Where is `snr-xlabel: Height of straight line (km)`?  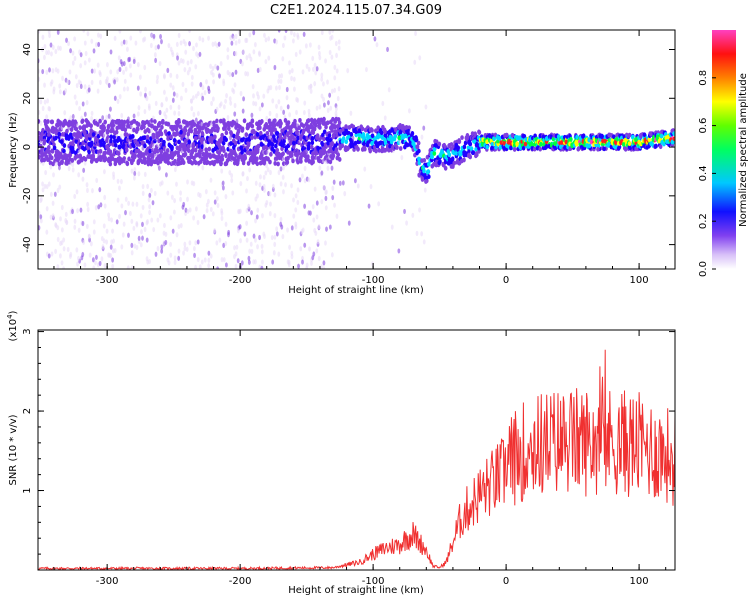 snr-xlabel: Height of straight line (km) is located at coordinates (356, 590).